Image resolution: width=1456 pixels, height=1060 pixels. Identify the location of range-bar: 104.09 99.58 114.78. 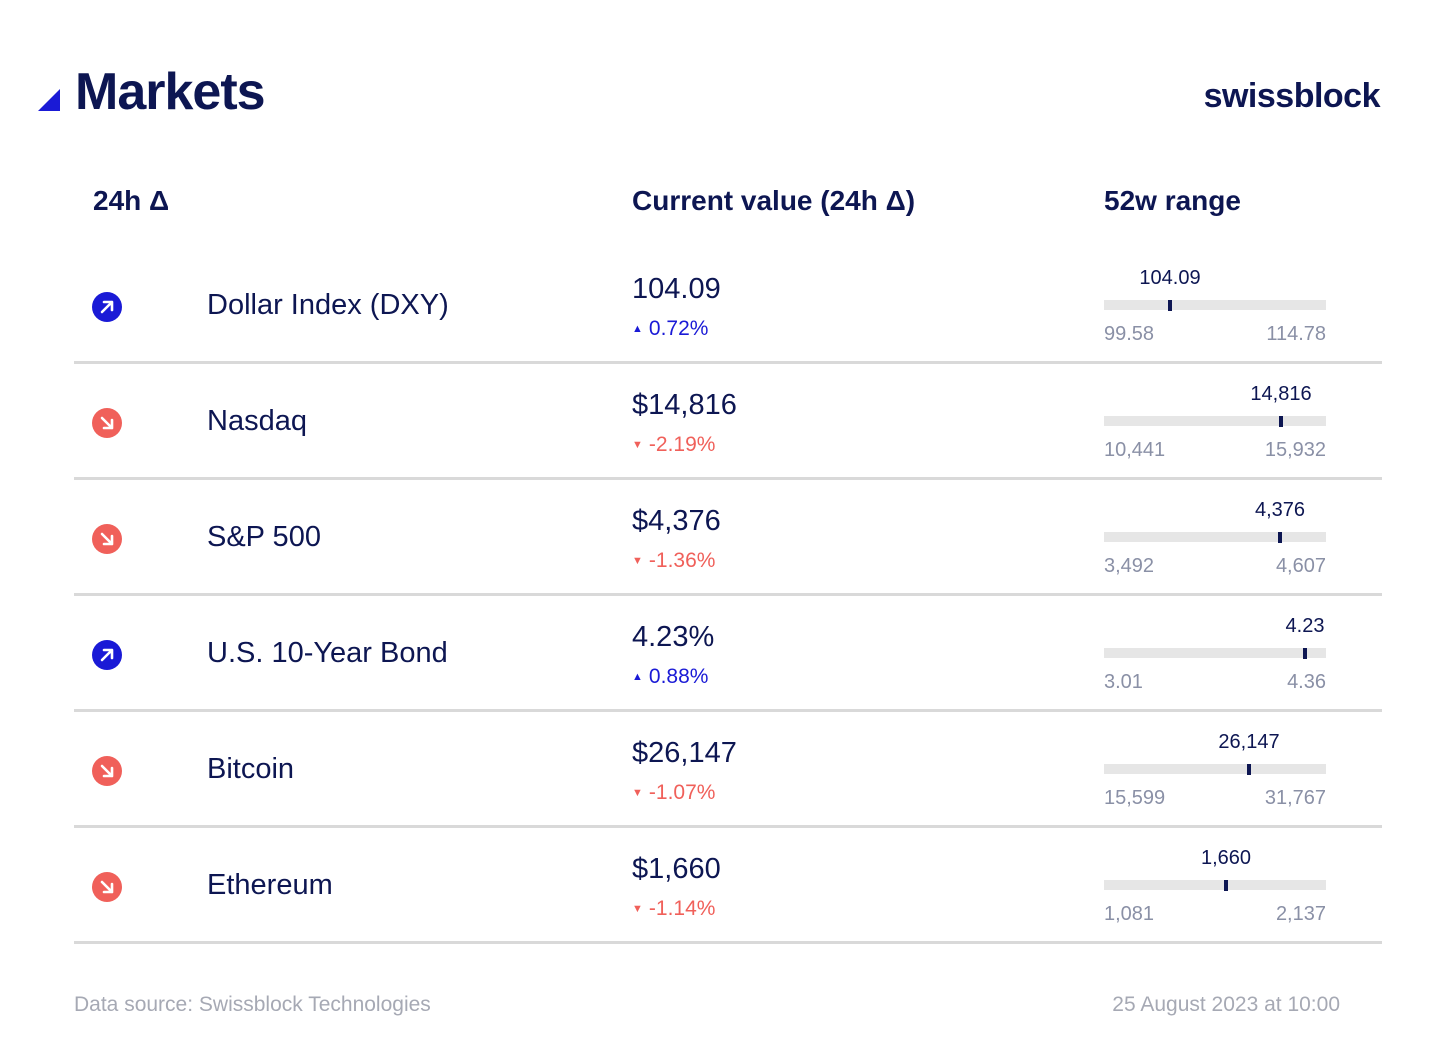
(1215, 304).